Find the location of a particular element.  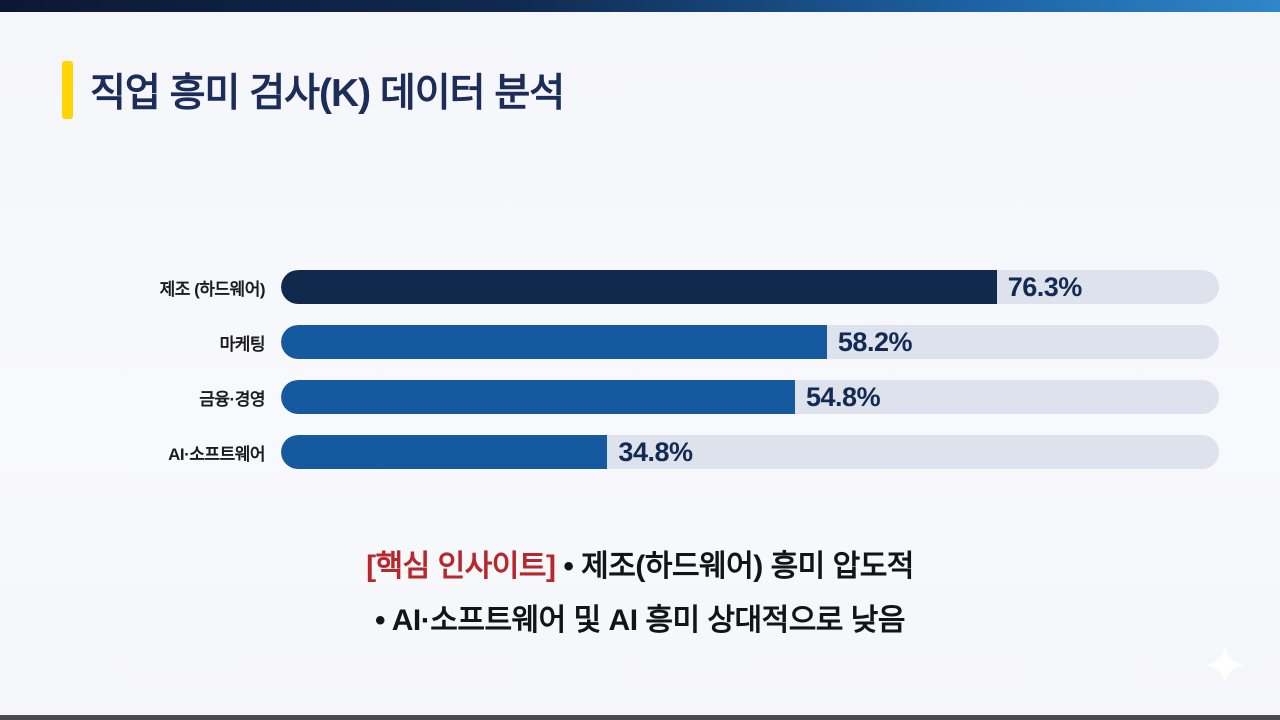

bar-track: 54.8% is located at coordinates (750, 397).